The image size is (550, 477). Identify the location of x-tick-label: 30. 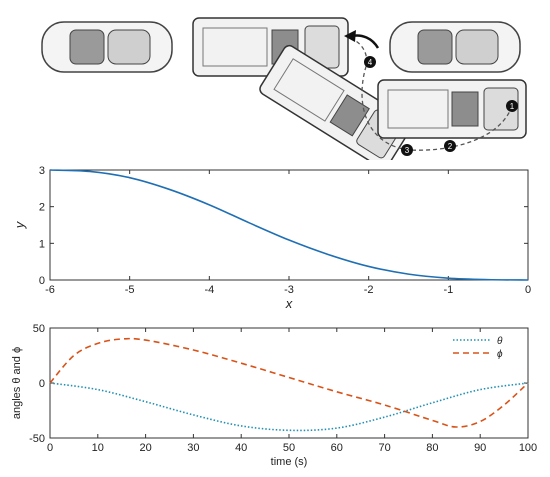
(193, 448).